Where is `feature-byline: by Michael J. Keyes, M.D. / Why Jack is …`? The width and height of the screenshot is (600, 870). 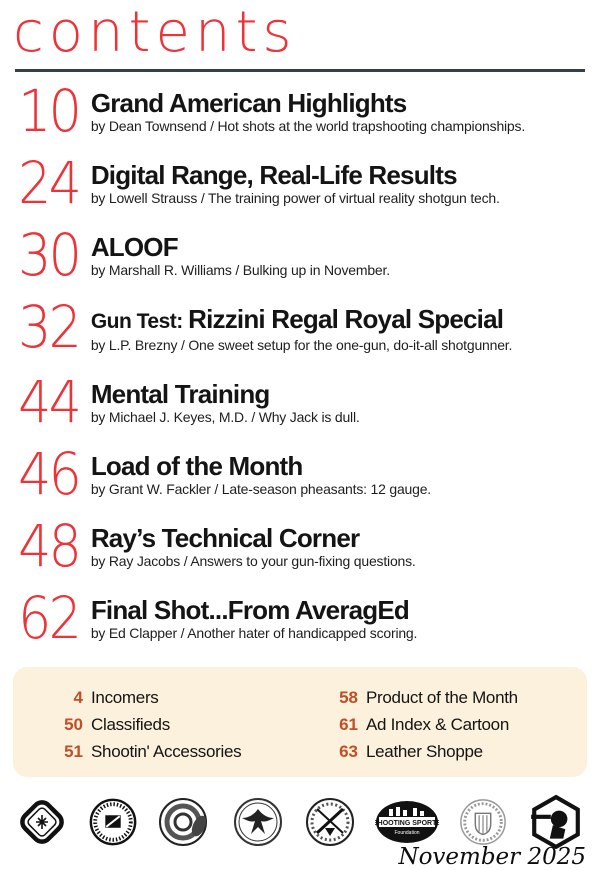
feature-byline: by Michael J. Keyes, M.D. / Why Jack is … is located at coordinates (225, 417).